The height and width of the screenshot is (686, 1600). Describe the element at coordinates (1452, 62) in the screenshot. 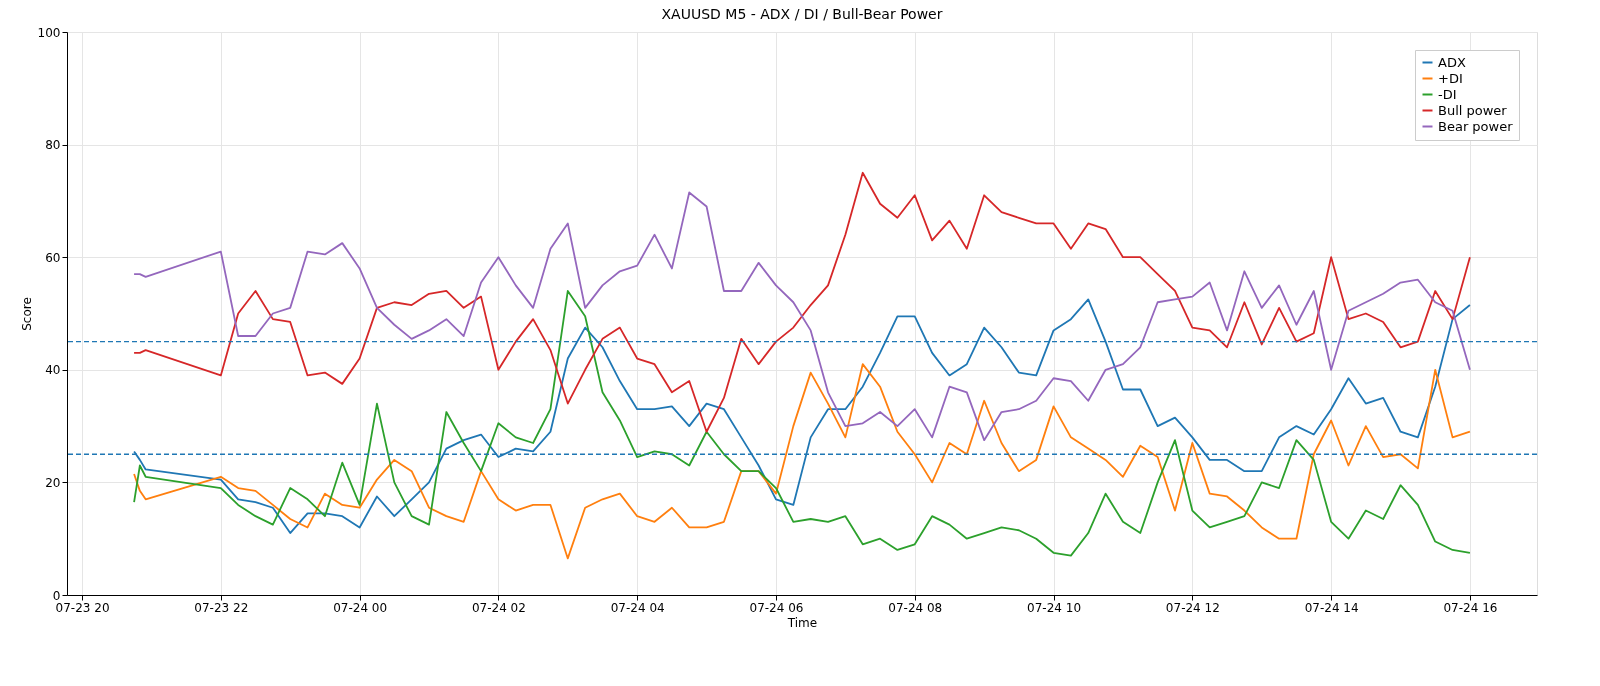

I see `legend-label: ADX` at that location.